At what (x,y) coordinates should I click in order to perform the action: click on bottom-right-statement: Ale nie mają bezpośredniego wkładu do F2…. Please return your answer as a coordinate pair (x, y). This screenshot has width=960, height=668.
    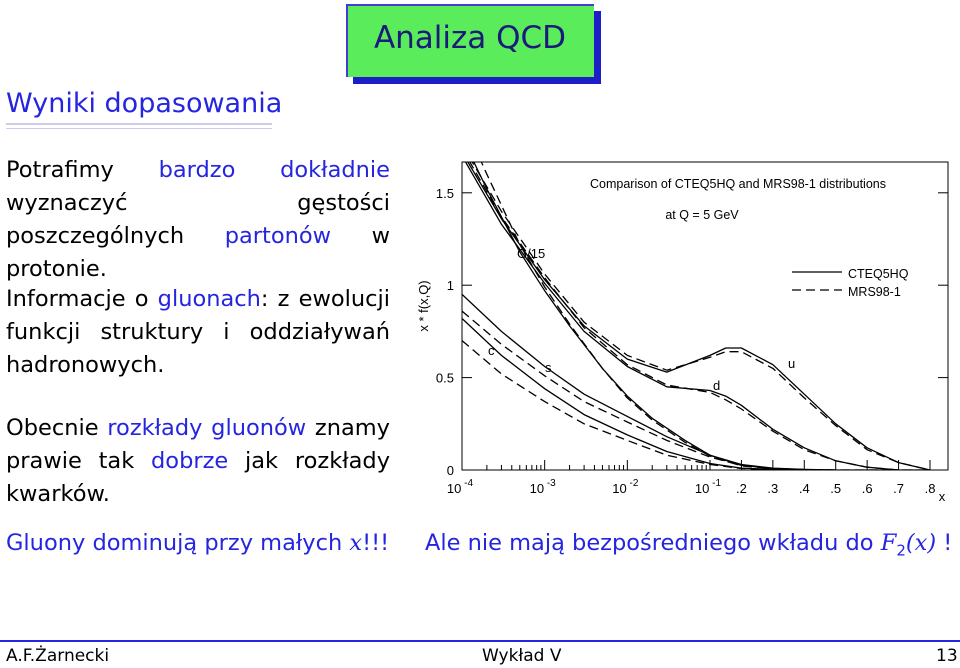
    Looking at the image, I should click on (688, 545).